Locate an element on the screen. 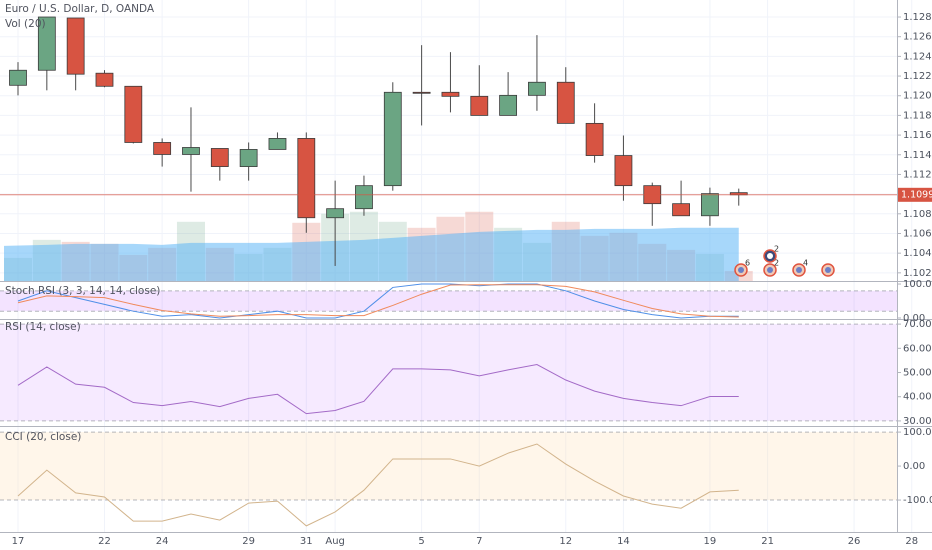 The image size is (932, 550). volume-title: Vol (20) is located at coordinates (25, 24).